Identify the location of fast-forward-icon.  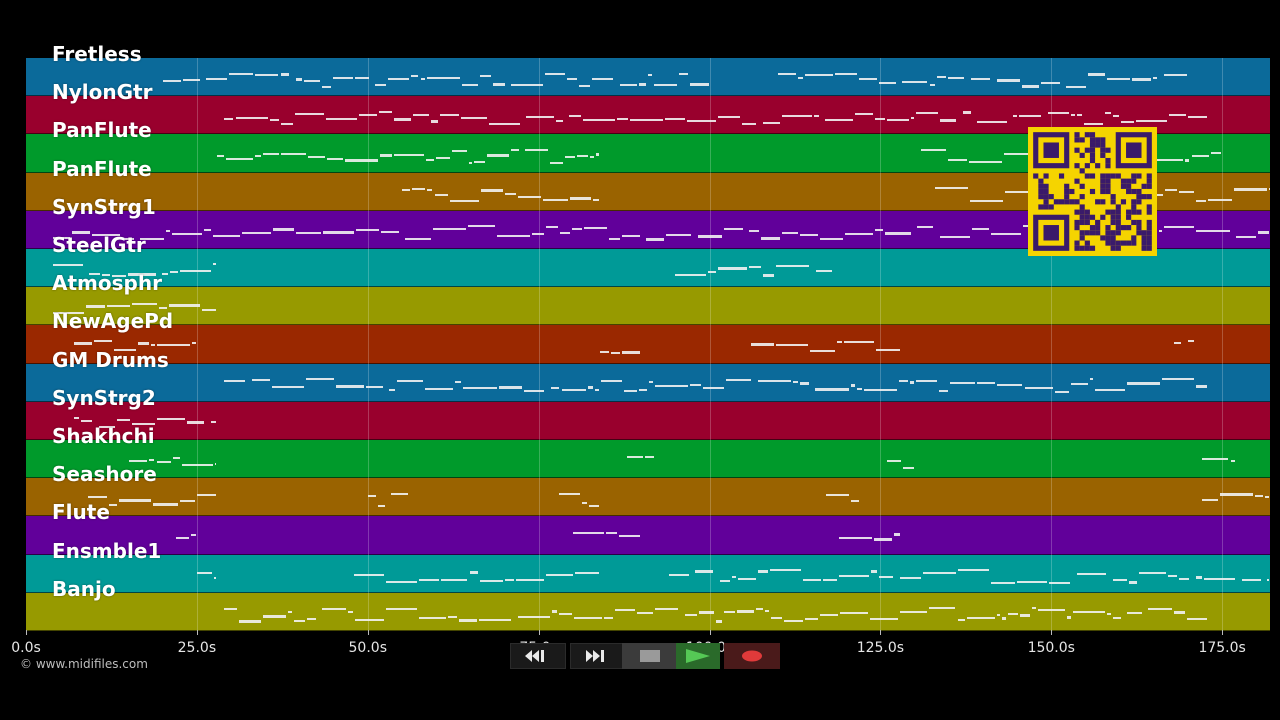
(595, 656).